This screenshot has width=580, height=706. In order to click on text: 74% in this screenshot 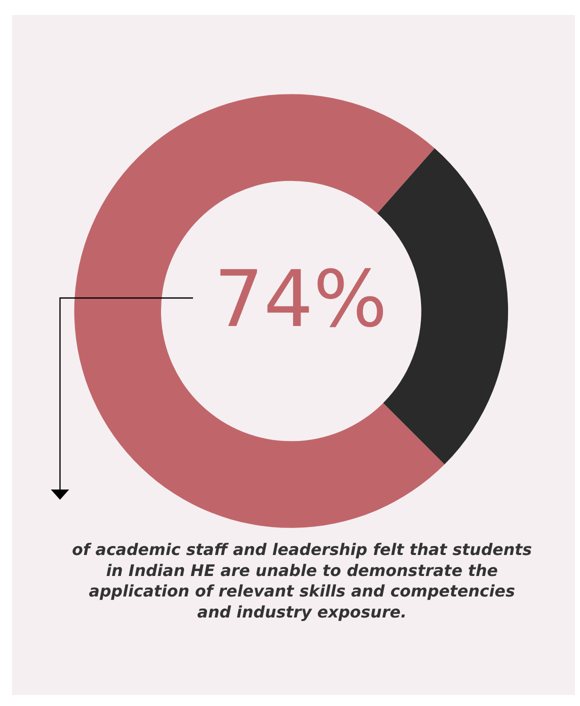, I will do `click(301, 300)`.